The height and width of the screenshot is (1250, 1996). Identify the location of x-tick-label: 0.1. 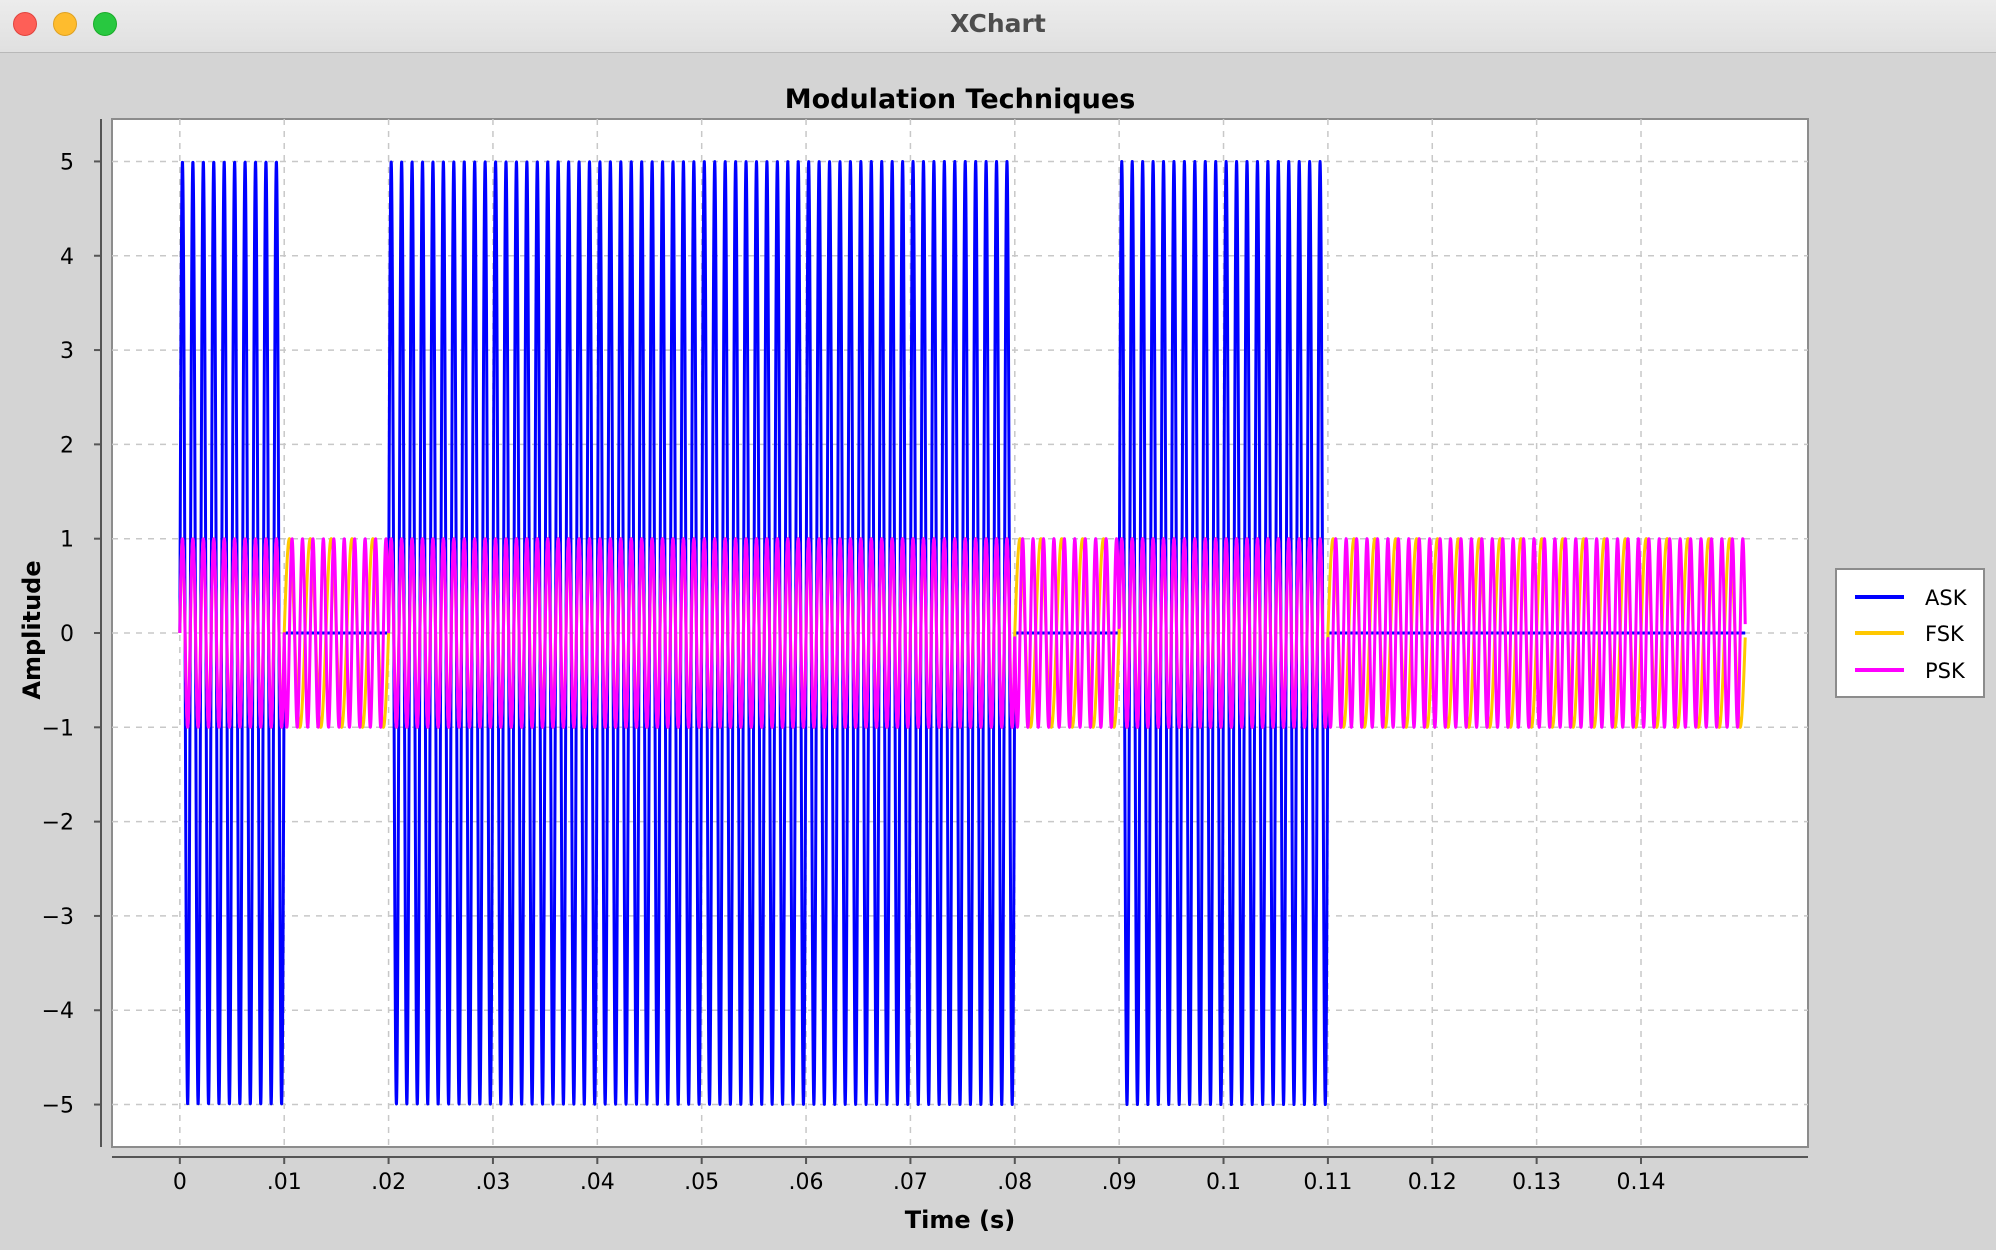
(1223, 1182).